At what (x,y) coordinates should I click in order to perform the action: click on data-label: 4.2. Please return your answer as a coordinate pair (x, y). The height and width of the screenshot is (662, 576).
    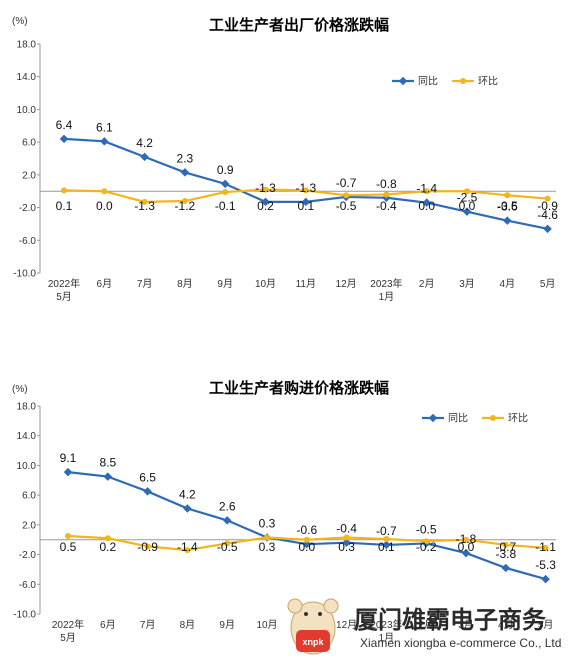
    Looking at the image, I should click on (187, 495).